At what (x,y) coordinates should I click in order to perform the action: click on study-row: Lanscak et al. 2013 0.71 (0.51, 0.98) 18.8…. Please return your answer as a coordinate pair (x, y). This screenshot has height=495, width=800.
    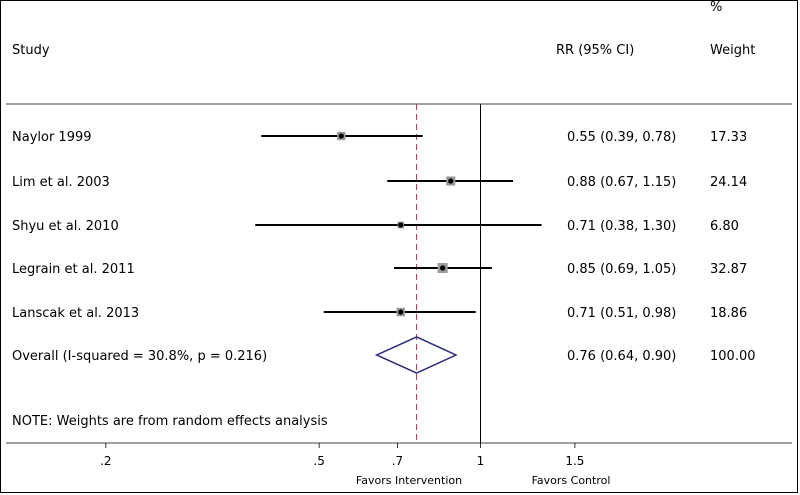
    Looking at the image, I should click on (379, 313).